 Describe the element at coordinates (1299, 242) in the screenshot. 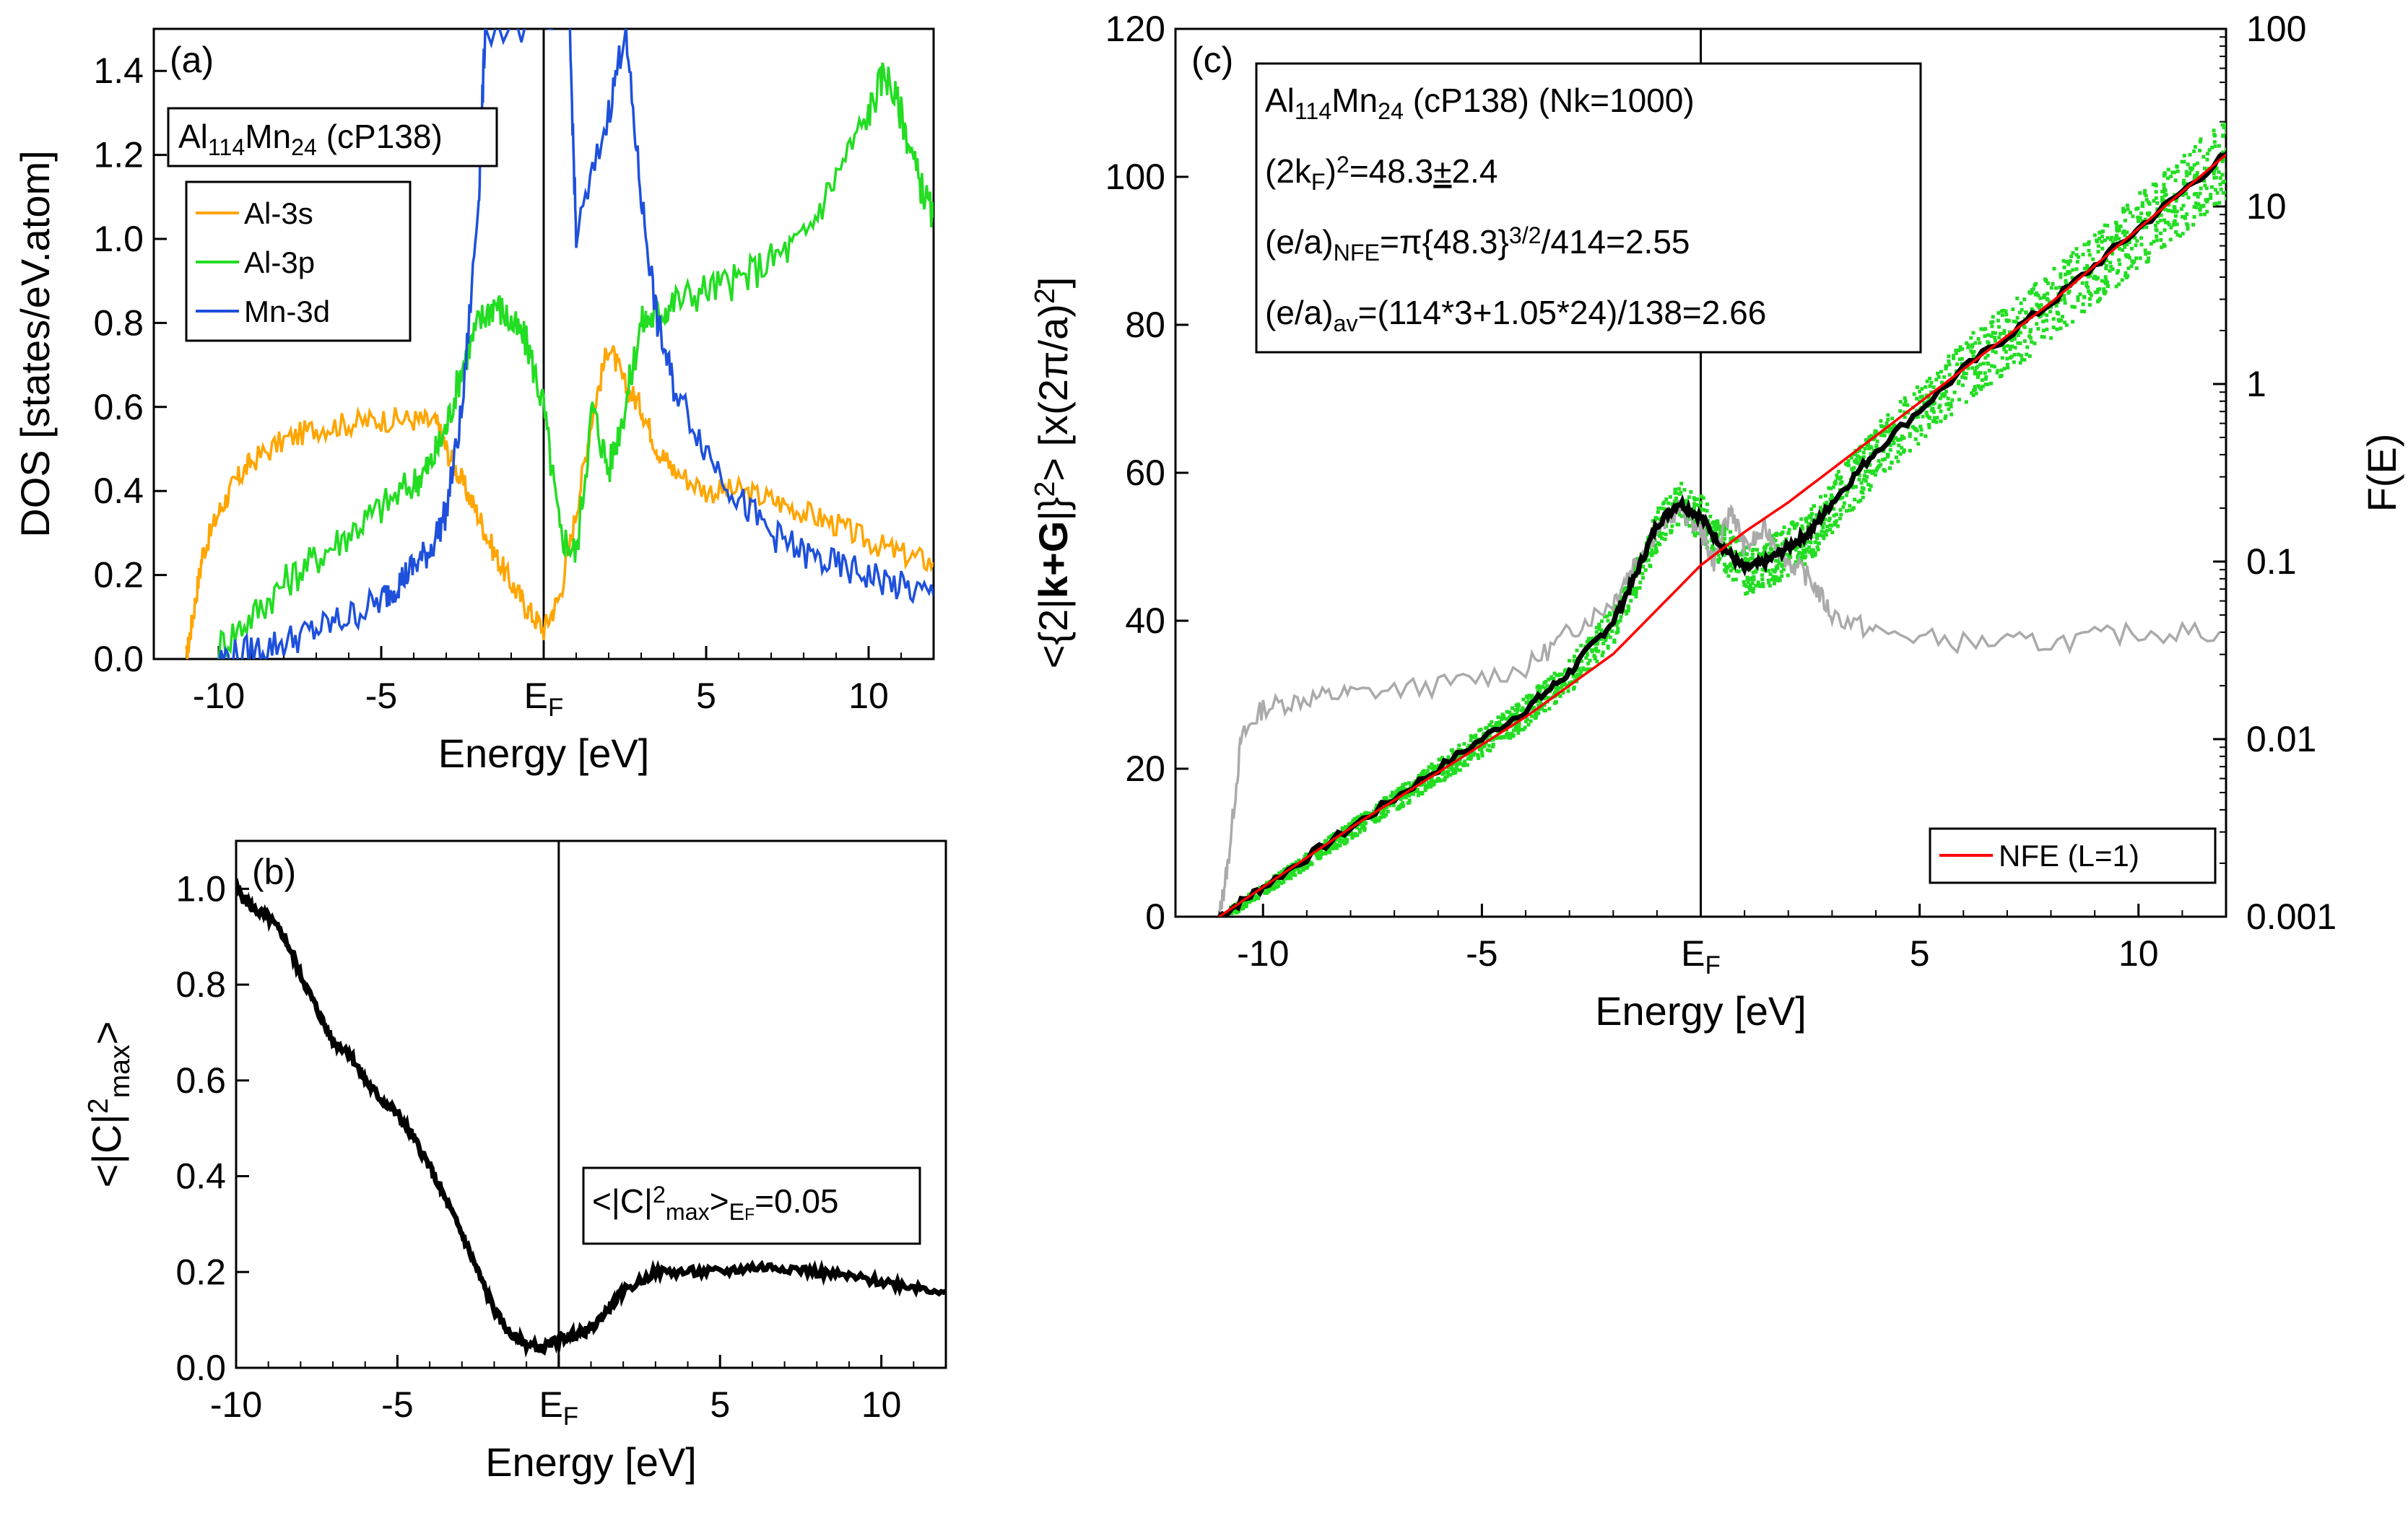

I see `info-line-part: (e/a)` at that location.